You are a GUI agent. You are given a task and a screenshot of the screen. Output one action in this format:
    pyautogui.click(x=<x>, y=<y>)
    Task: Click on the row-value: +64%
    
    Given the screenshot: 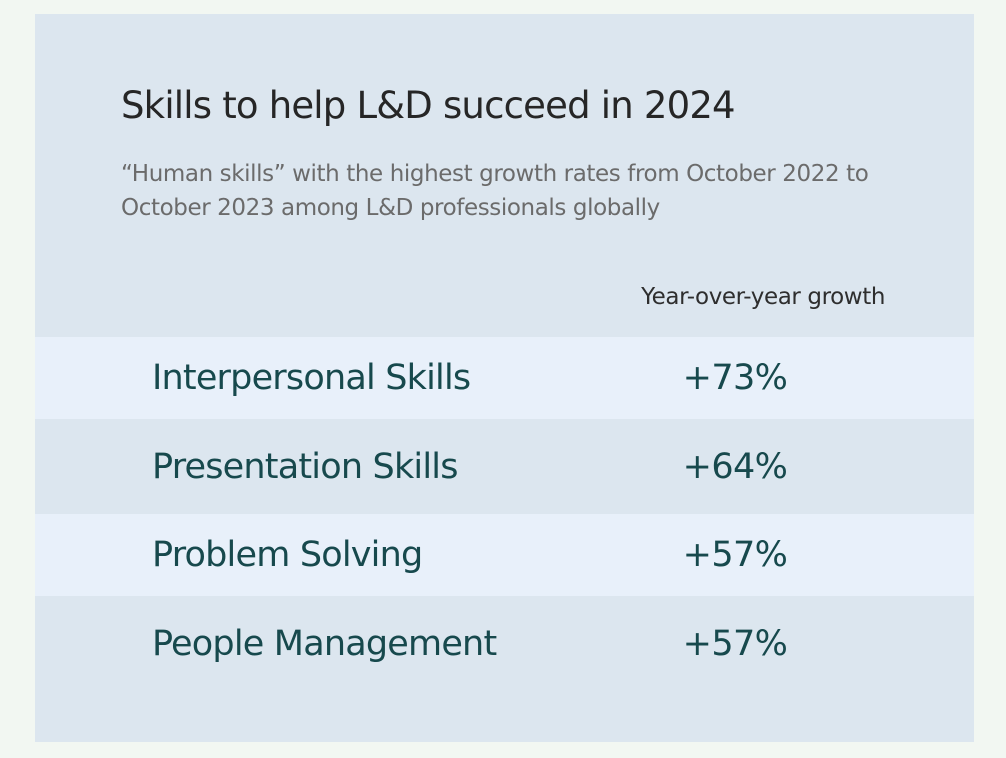 What is the action you would take?
    pyautogui.click(x=735, y=466)
    